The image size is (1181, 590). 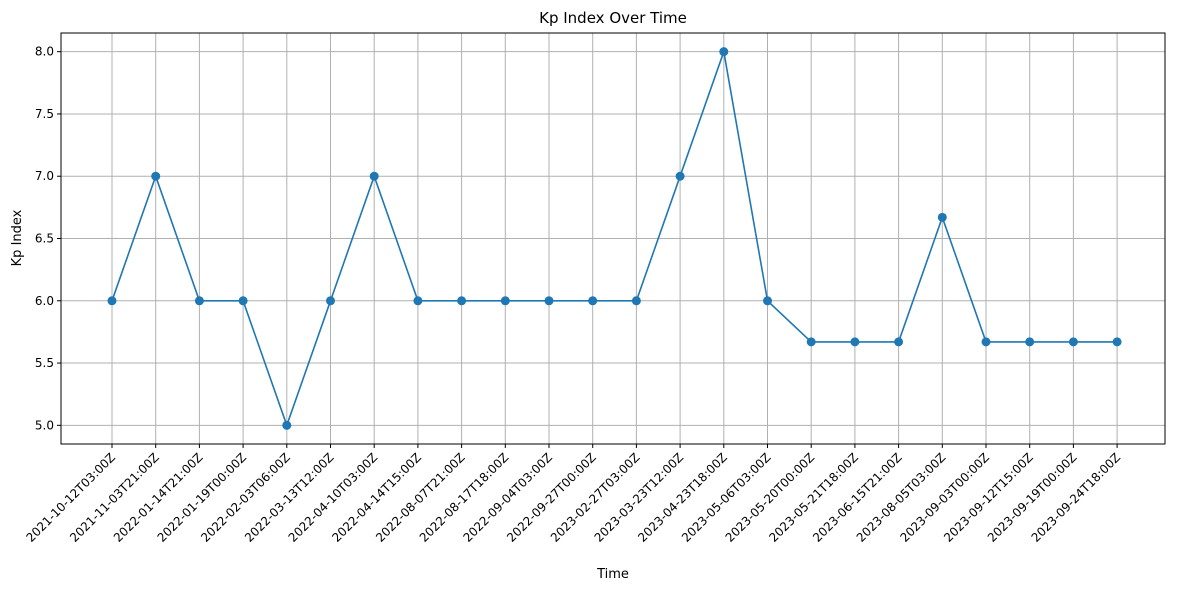 I want to click on chart-title: Kp Index Over Time, so click(x=613, y=18).